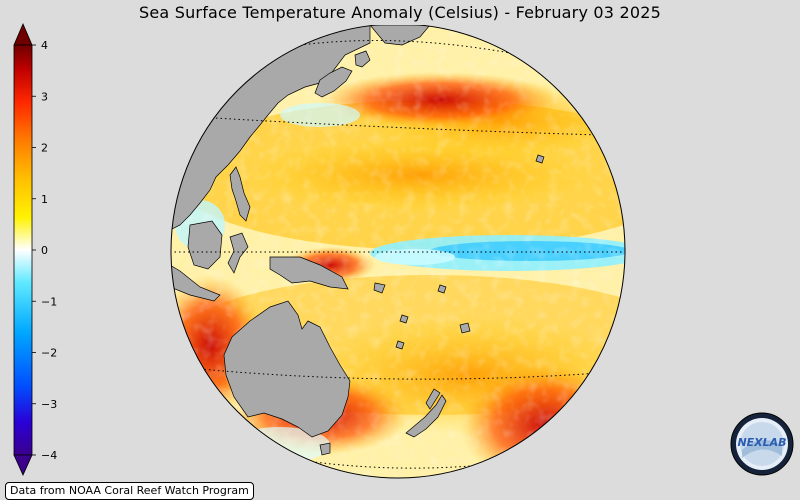 The width and height of the screenshot is (800, 500). I want to click on colorbar-tick-label: 0, so click(44, 250).